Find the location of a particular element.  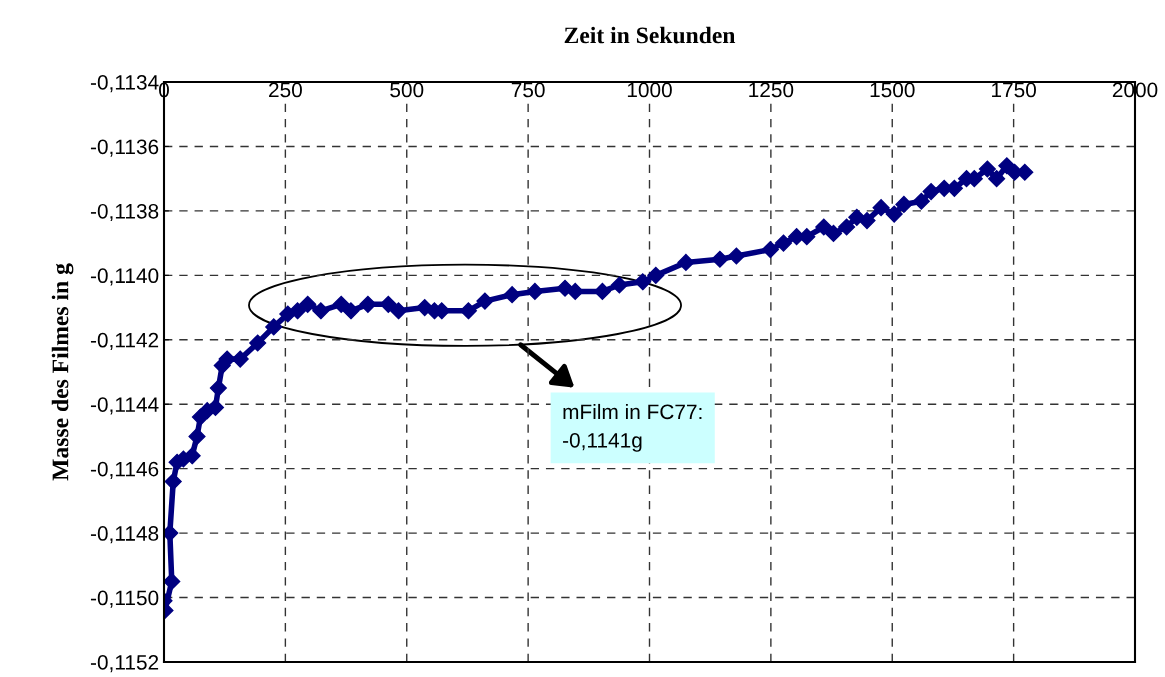

x-tick-label: 500 is located at coordinates (407, 90).